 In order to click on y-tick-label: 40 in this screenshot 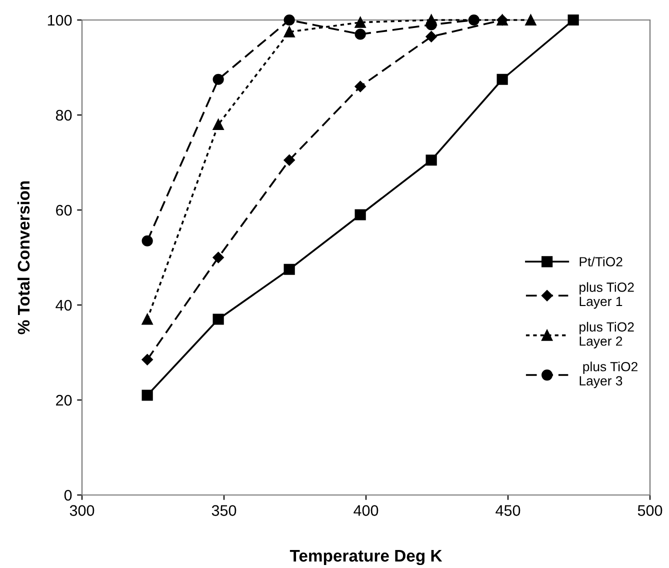, I will do `click(64, 305)`.